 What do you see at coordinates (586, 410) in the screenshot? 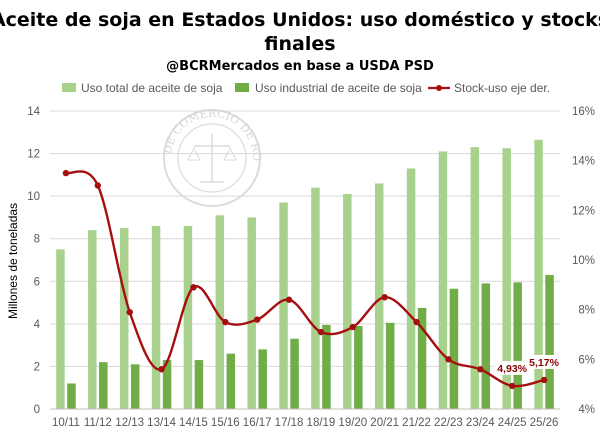
I see `y2-tick-label: 4%` at bounding box center [586, 410].